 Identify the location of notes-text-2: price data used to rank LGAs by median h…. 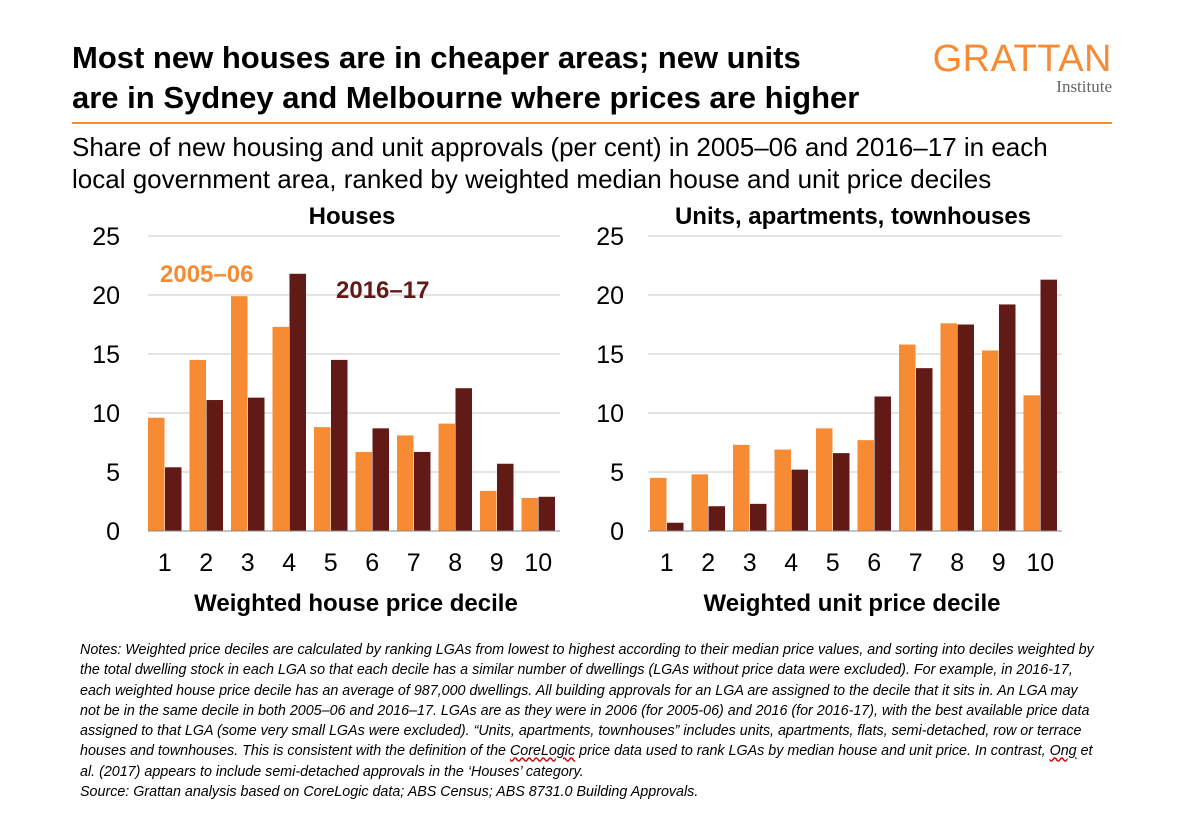
(812, 751).